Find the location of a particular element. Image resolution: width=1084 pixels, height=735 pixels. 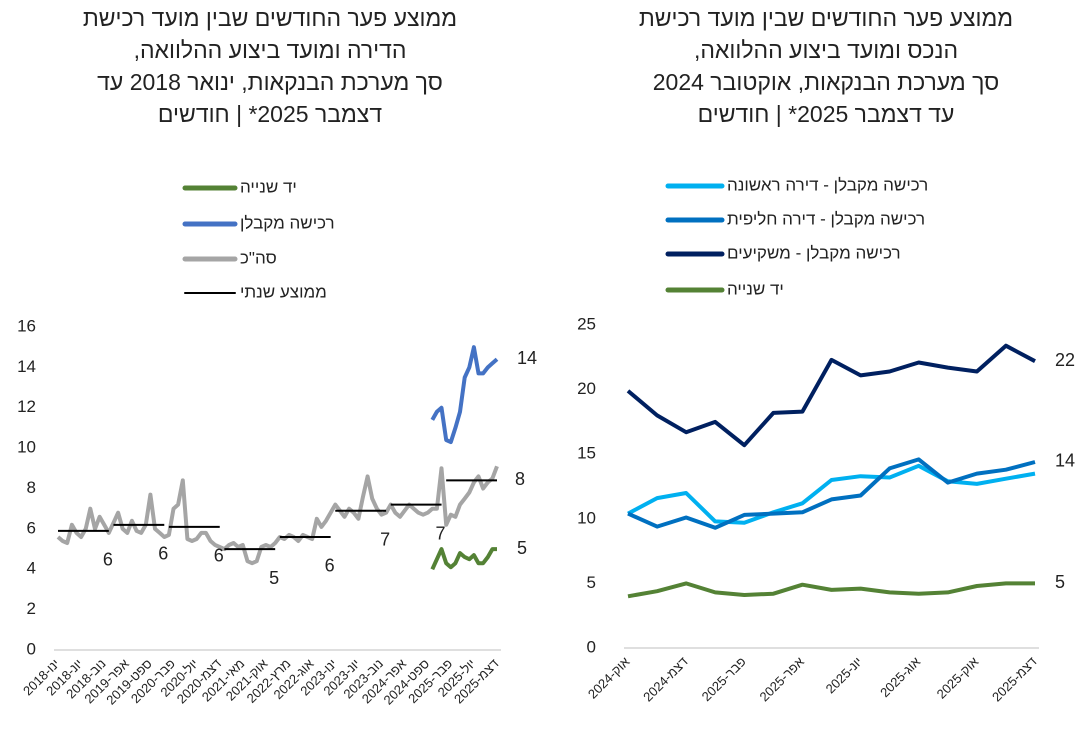

x-tick-label: דצמ-2024 is located at coordinates (665, 679).